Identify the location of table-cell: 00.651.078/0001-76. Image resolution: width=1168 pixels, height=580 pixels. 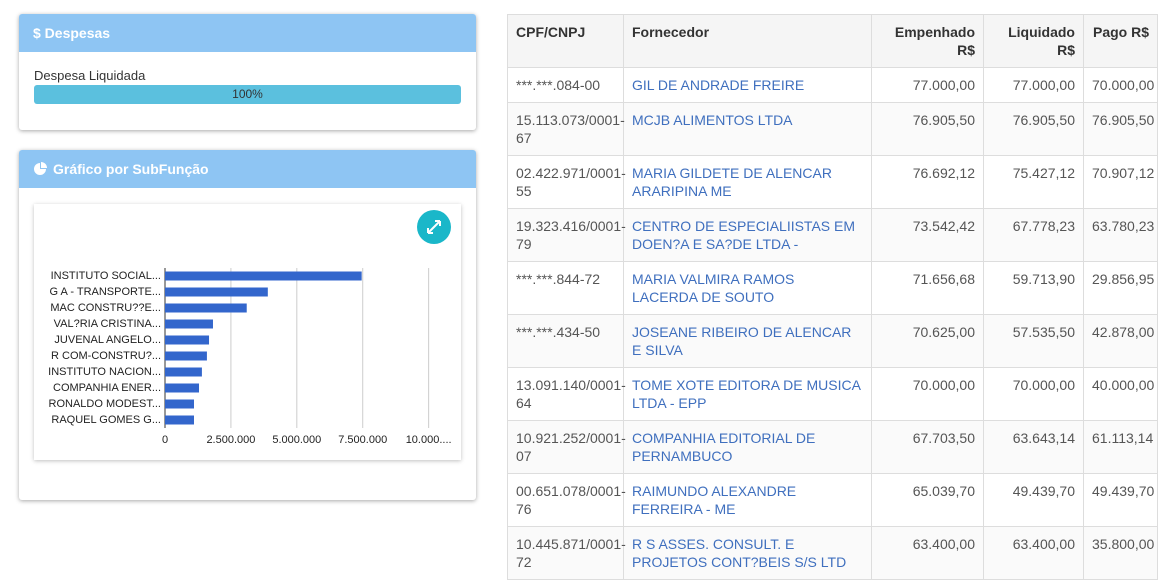
(566, 500).